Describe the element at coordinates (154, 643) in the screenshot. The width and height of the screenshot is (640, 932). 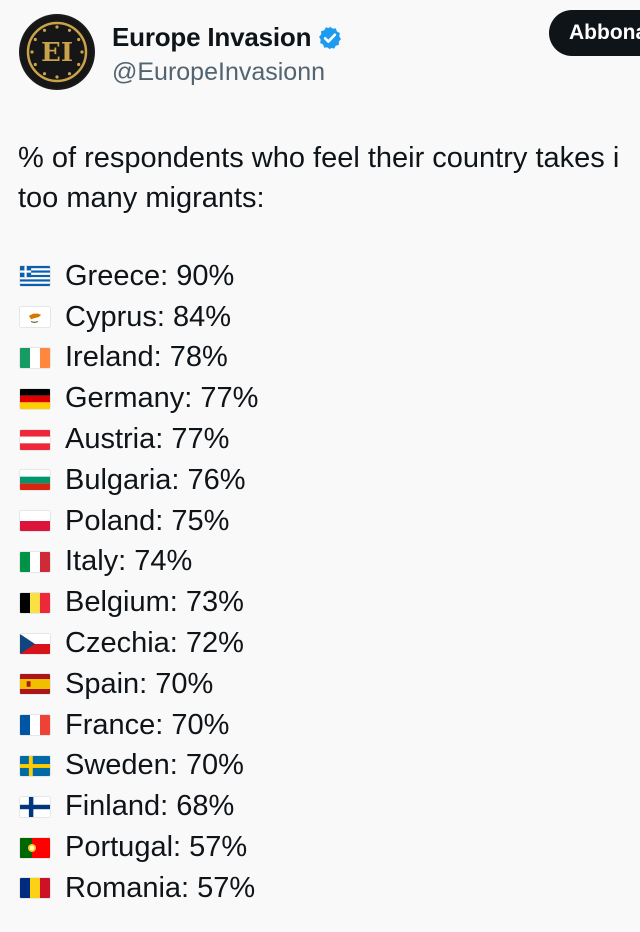
I see `list-item-label: Czechia: 72%` at that location.